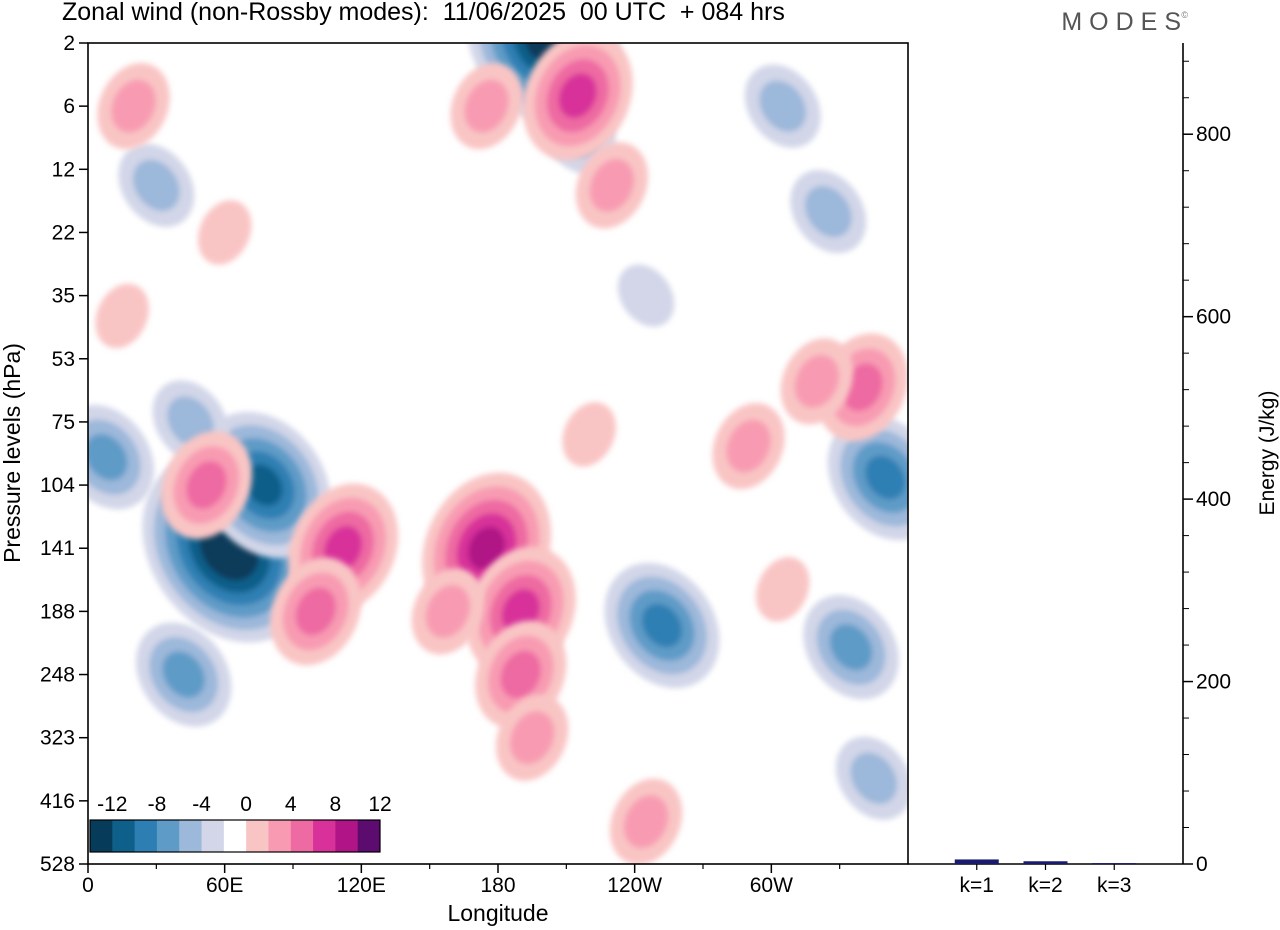  What do you see at coordinates (57, 548) in the screenshot?
I see `y-tick-label: 141` at bounding box center [57, 548].